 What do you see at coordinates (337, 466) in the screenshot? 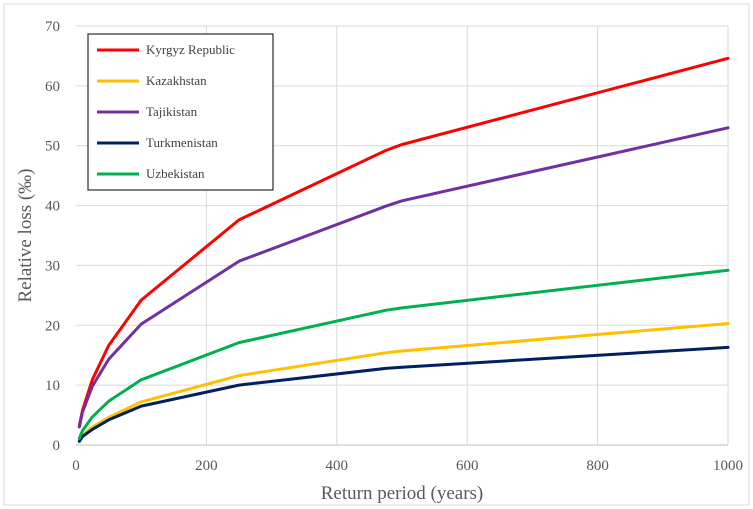
I see `x-tick-label: 400` at bounding box center [337, 466].